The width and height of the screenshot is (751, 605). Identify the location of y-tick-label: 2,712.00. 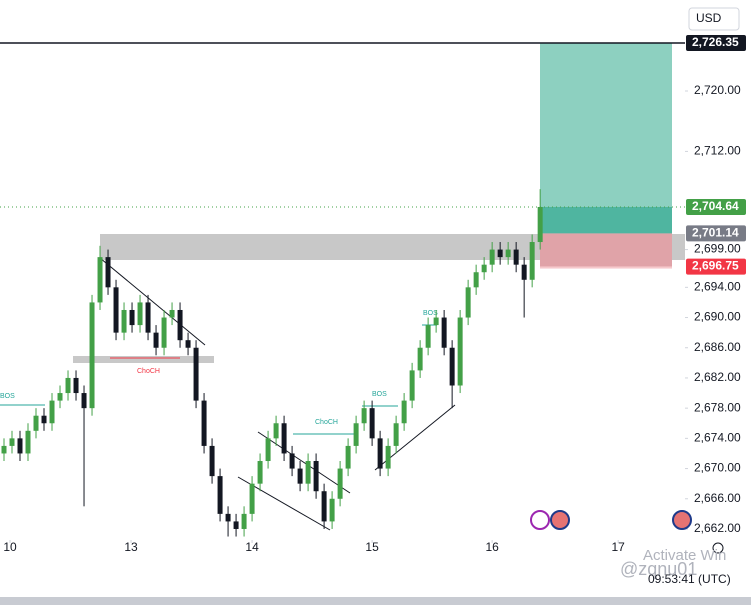
(717, 151).